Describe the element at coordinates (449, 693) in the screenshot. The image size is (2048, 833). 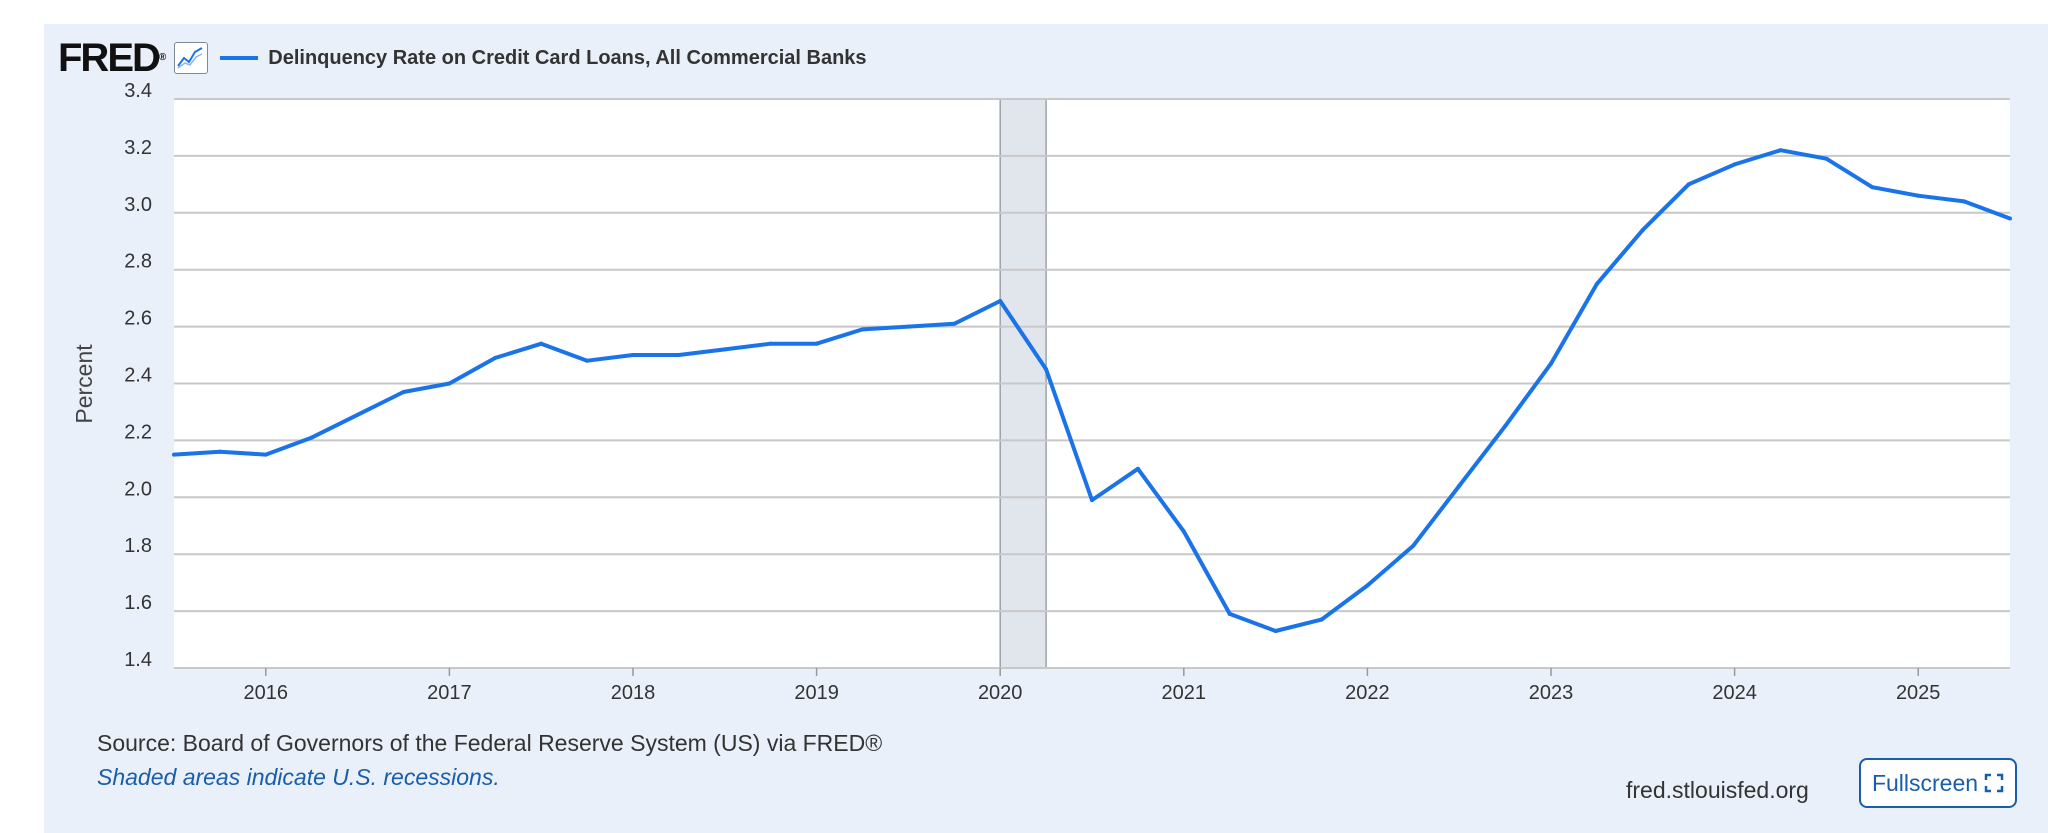
I see `x-tick-label: 2017` at that location.